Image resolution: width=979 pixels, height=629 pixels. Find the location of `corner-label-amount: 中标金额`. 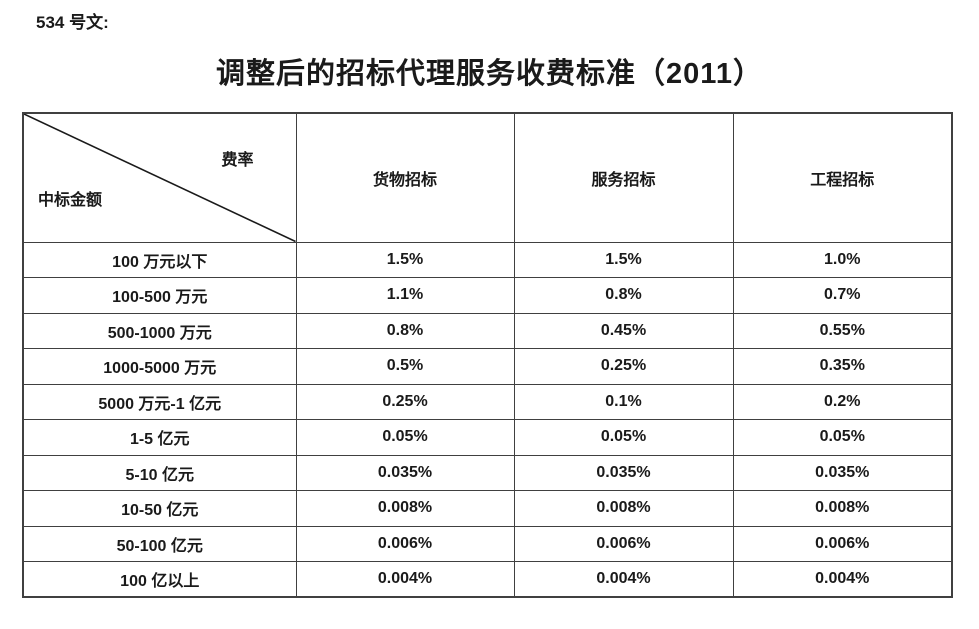

corner-label-amount: 中标金额 is located at coordinates (70, 200).